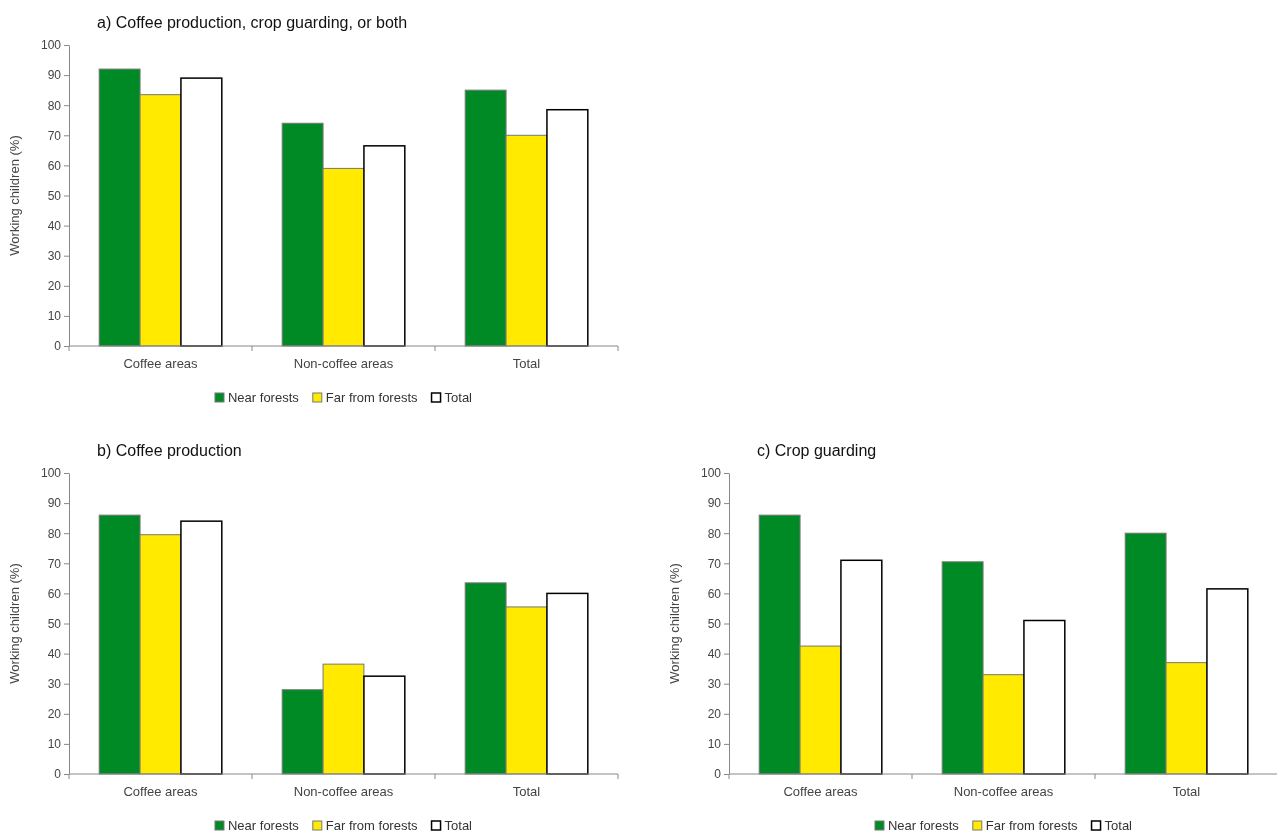  I want to click on chart-title: c) Crop guarding, so click(817, 450).